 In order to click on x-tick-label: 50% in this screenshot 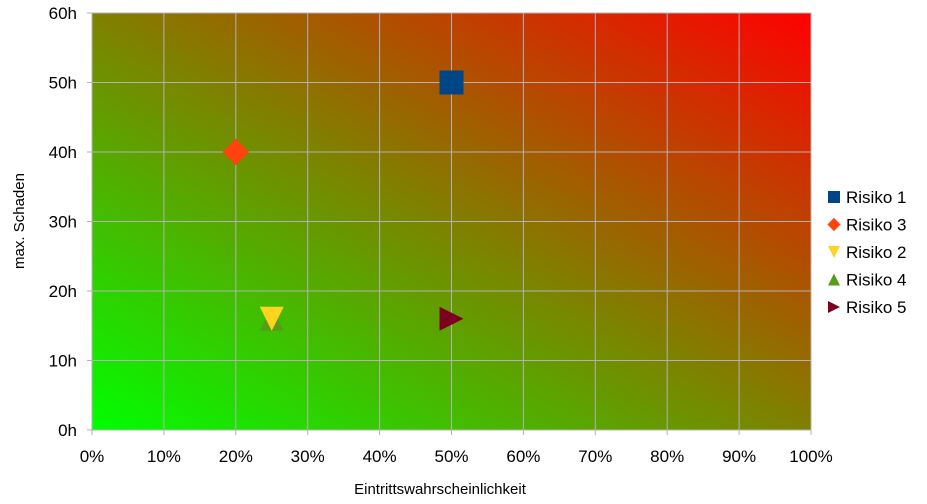, I will do `click(451, 456)`.